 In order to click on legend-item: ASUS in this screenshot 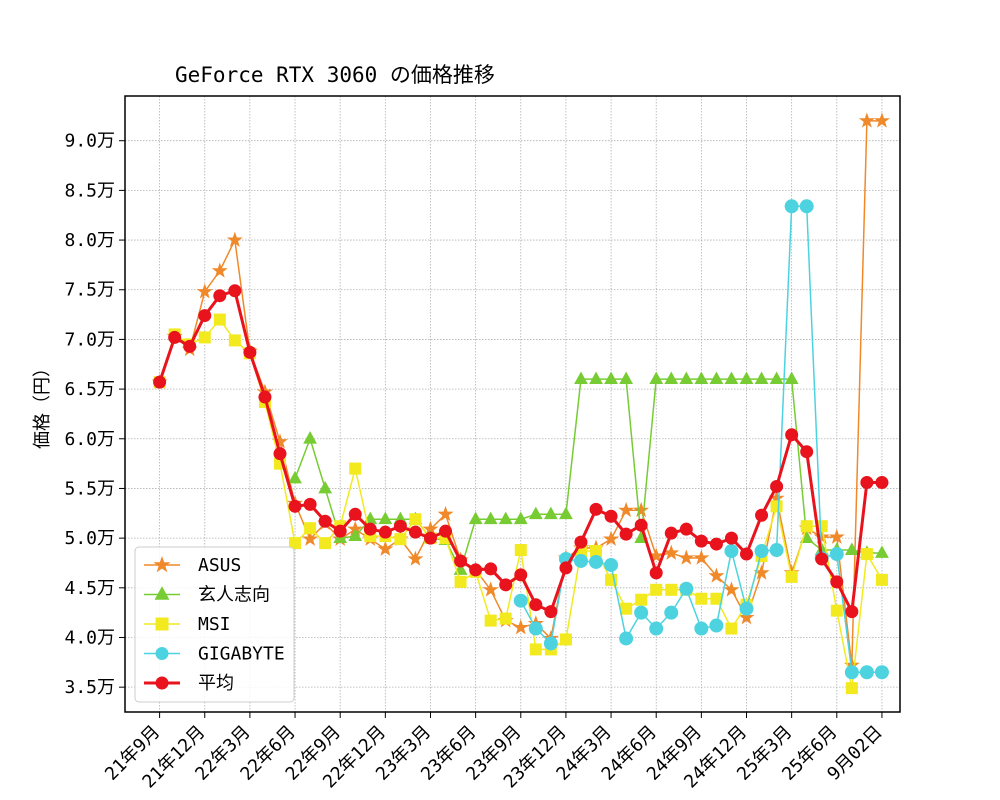, I will do `click(192, 565)`.